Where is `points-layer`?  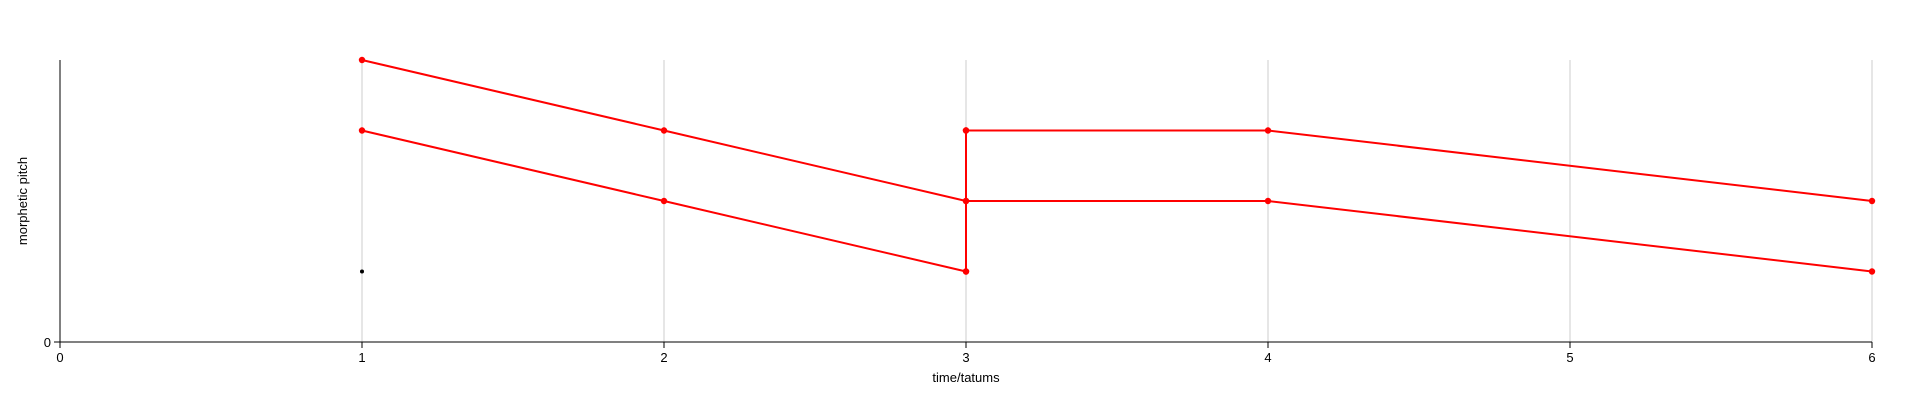
points-layer is located at coordinates (362, 271).